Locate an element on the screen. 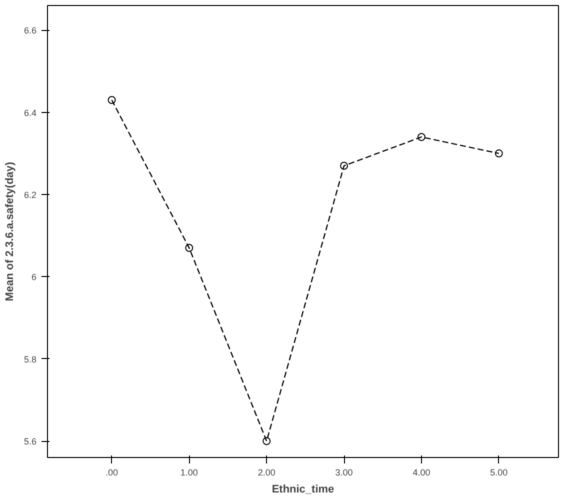 This screenshot has height=498, width=563. x-tick-label: 4.00 is located at coordinates (421, 473).